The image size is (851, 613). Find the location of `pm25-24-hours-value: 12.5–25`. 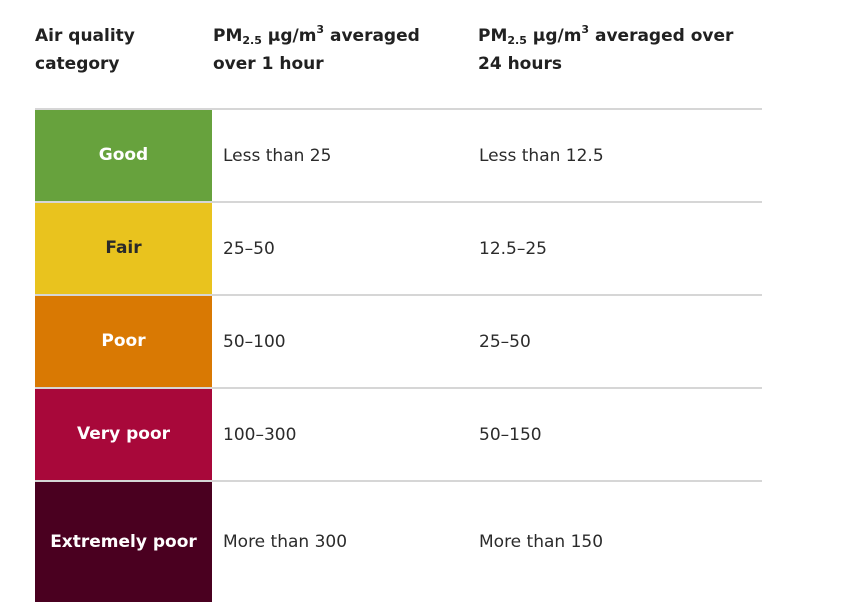

pm25-24-hours-value: 12.5–25 is located at coordinates (513, 248).